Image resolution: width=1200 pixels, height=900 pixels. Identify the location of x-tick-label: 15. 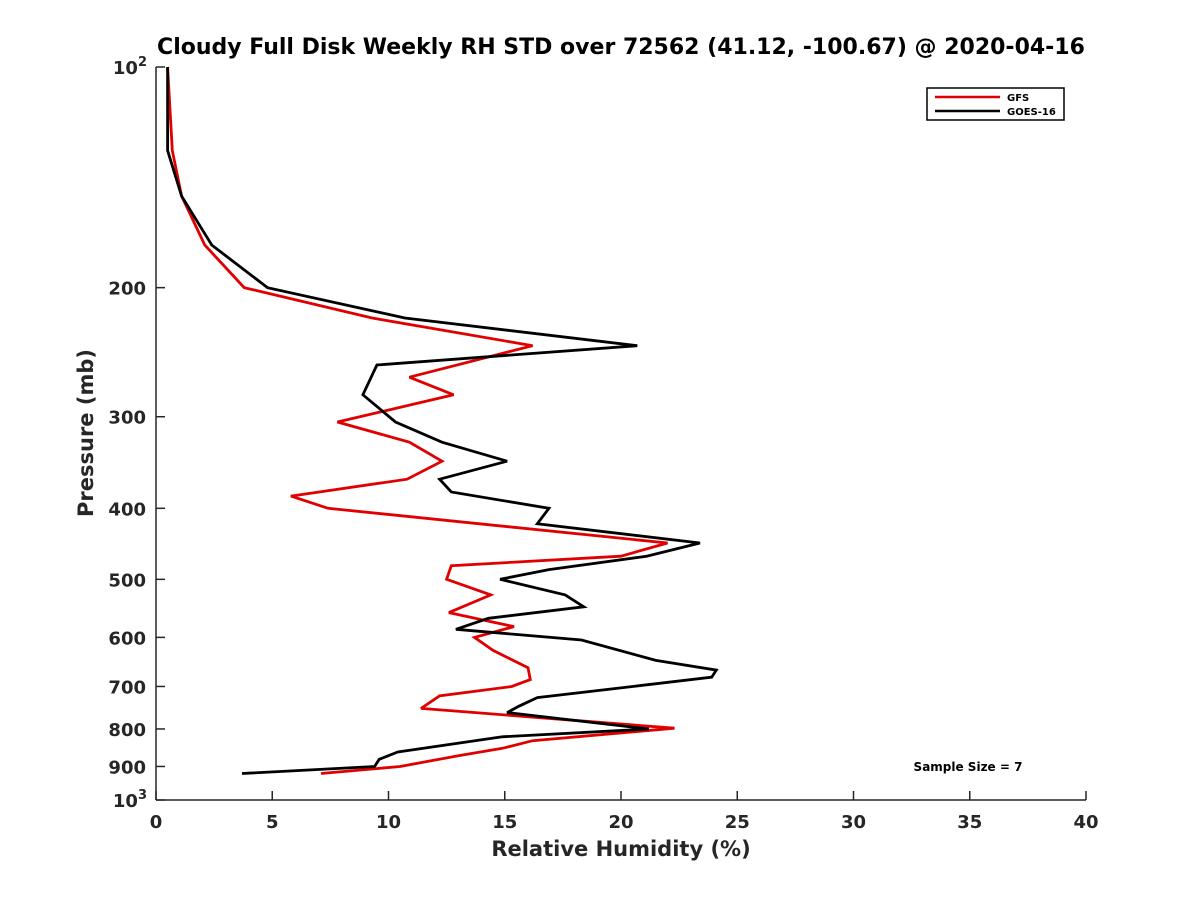
(504, 822).